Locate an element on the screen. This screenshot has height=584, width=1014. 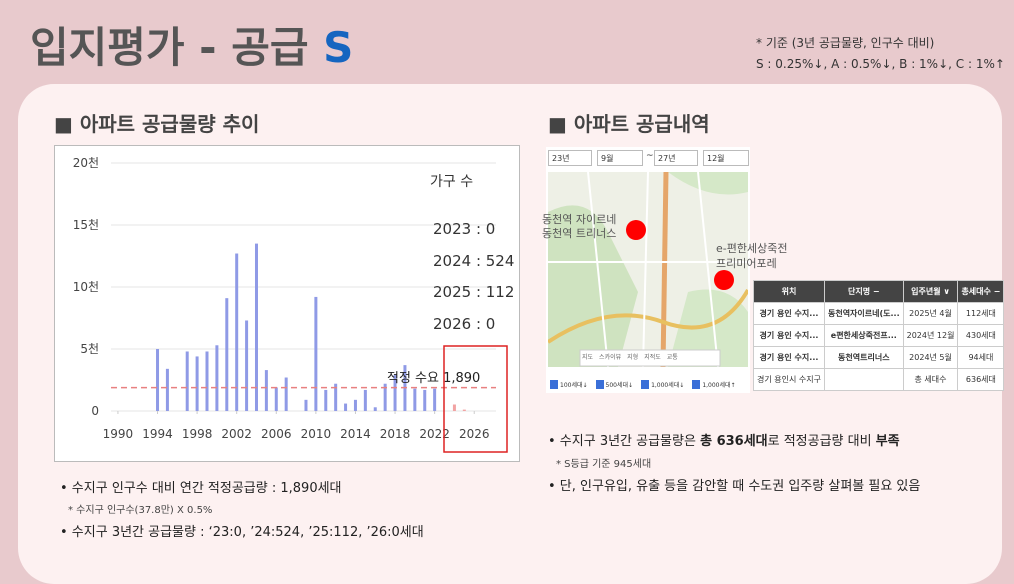
header-row: 위치 단지명 − 입주년월 ∨ 총세대수 − is located at coordinates (879, 291).